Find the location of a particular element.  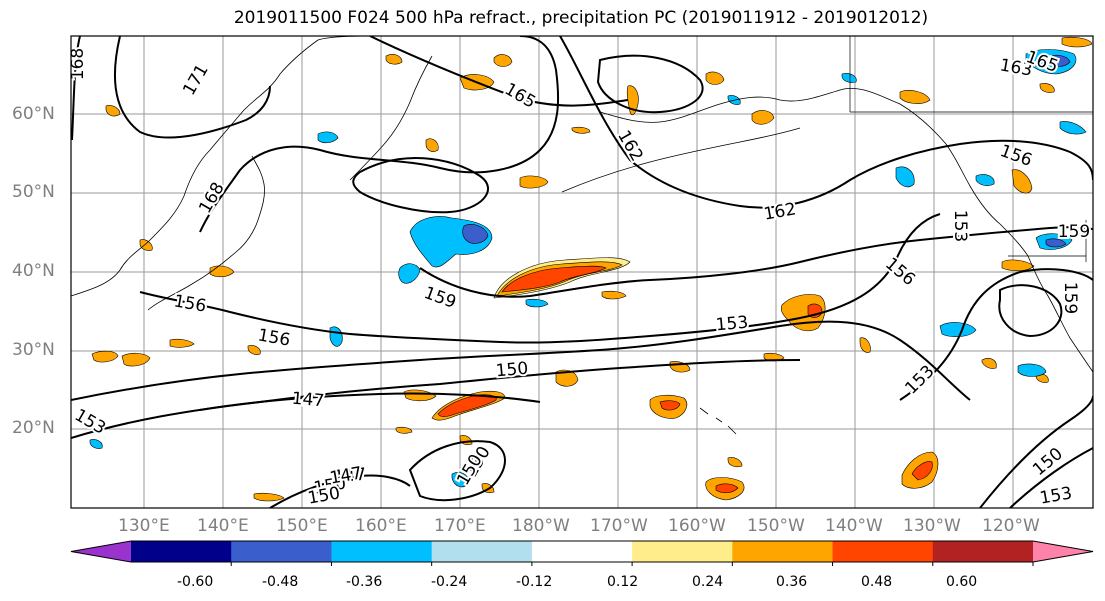

colorbar-tick-label: 0.60 is located at coordinates (962, 582).